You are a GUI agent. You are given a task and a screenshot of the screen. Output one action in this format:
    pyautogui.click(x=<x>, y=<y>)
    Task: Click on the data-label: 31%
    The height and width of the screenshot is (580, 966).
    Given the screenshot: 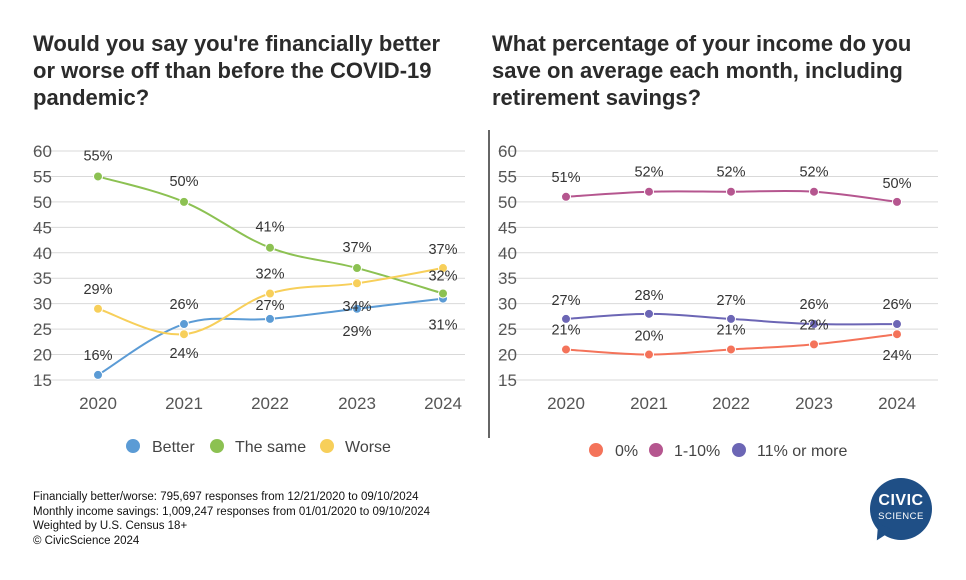 What is the action you would take?
    pyautogui.click(x=442, y=326)
    